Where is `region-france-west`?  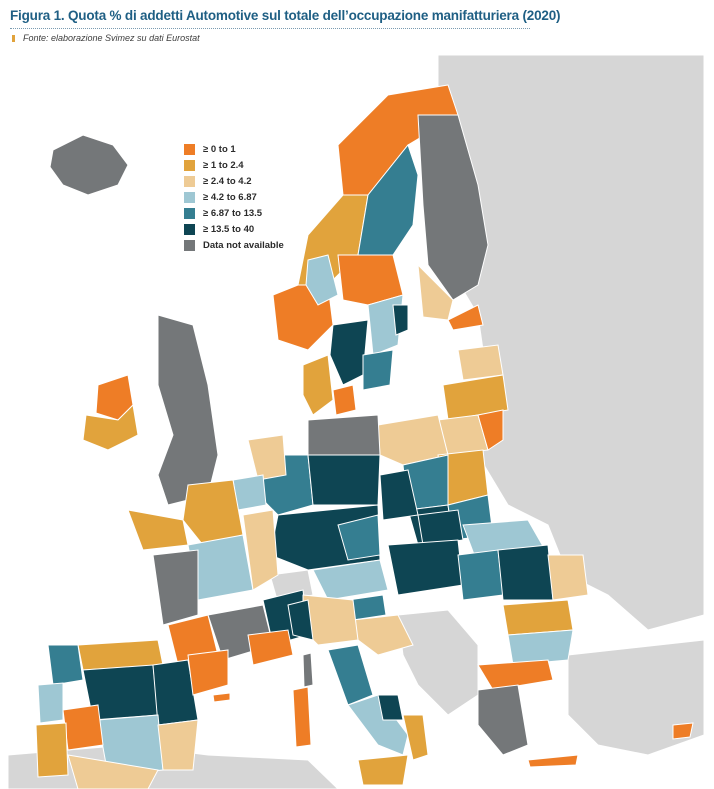 region-france-west is located at coordinates (175, 587).